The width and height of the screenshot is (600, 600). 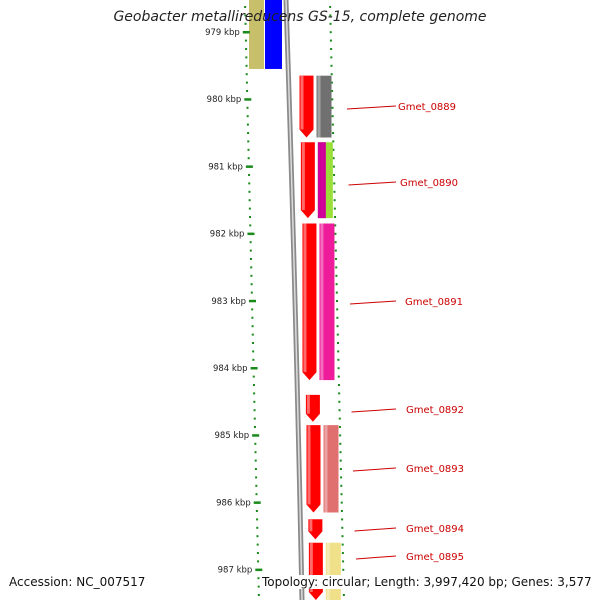 I want to click on genome-backbone, so click(x=294, y=300).